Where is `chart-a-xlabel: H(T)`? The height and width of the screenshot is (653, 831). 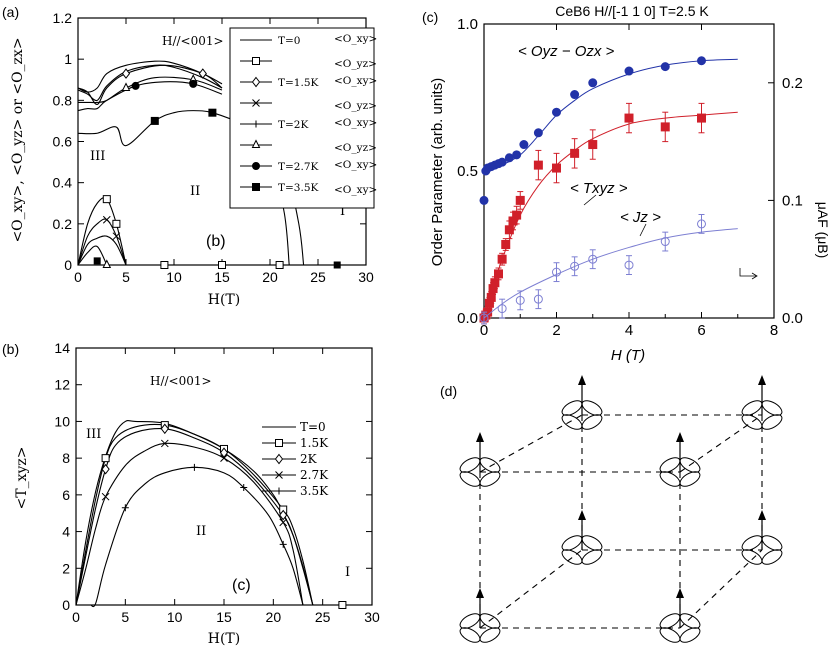 chart-a-xlabel: H(T) is located at coordinates (224, 300).